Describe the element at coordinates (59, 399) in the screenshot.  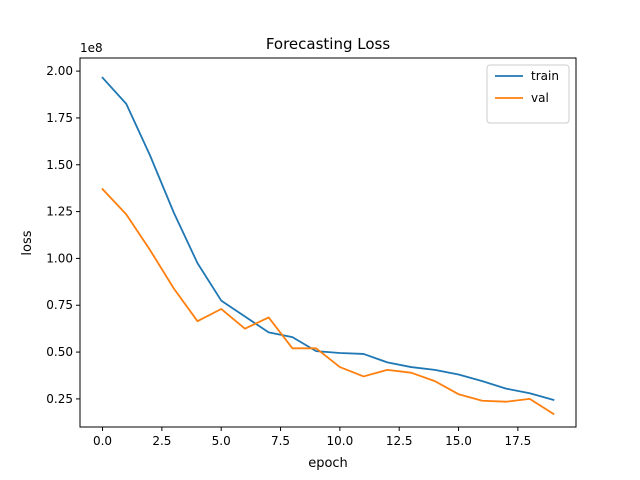
I see `y-tick-label: 0.25` at that location.